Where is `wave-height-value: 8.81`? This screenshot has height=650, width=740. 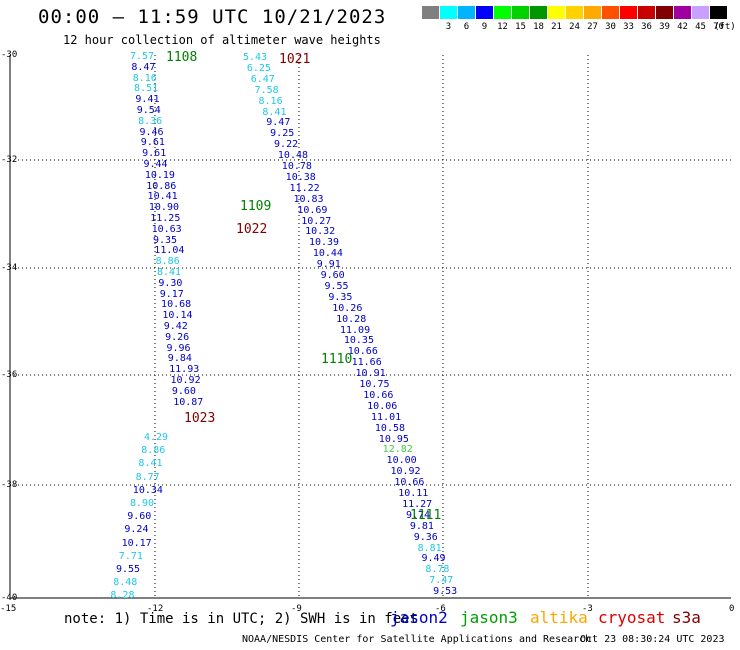
wave-height-value: 8.81 is located at coordinates (429, 548).